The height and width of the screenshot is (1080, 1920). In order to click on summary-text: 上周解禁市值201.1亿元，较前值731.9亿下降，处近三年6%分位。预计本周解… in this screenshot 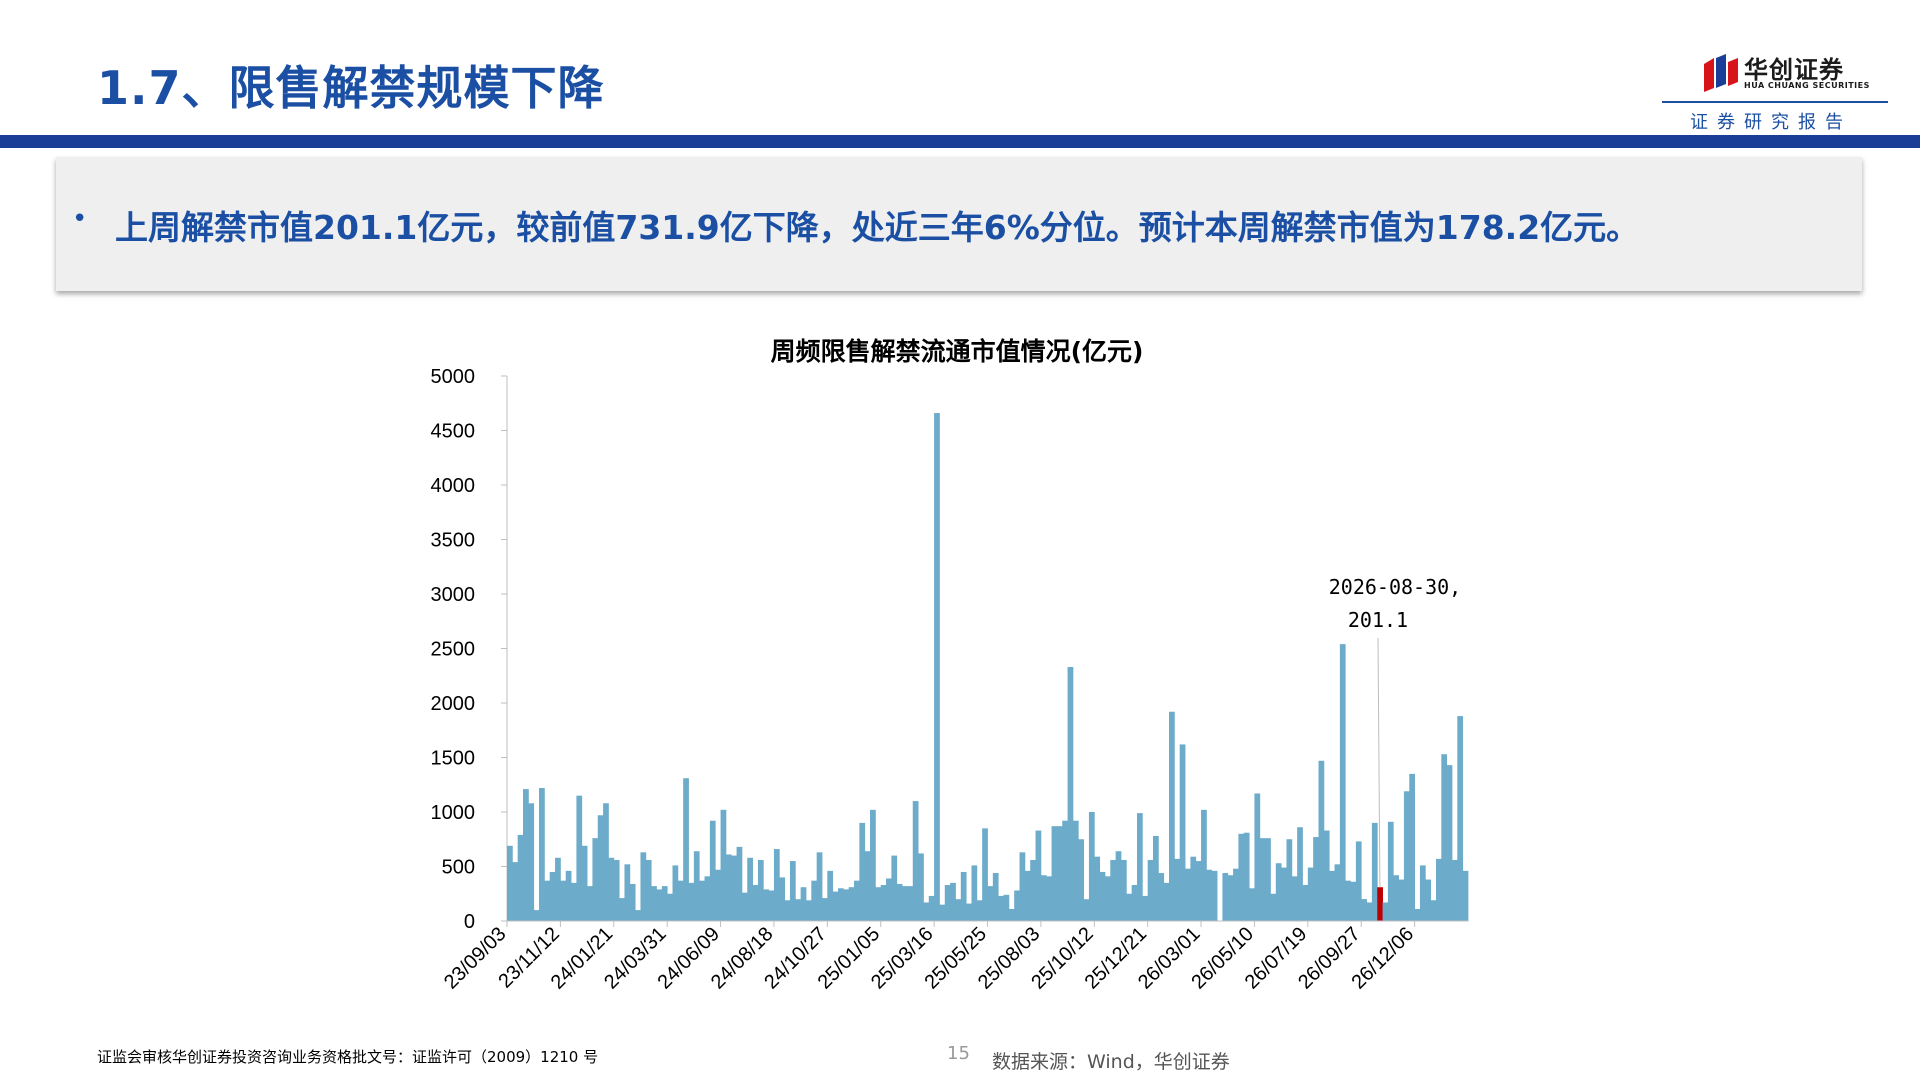, I will do `click(877, 227)`.